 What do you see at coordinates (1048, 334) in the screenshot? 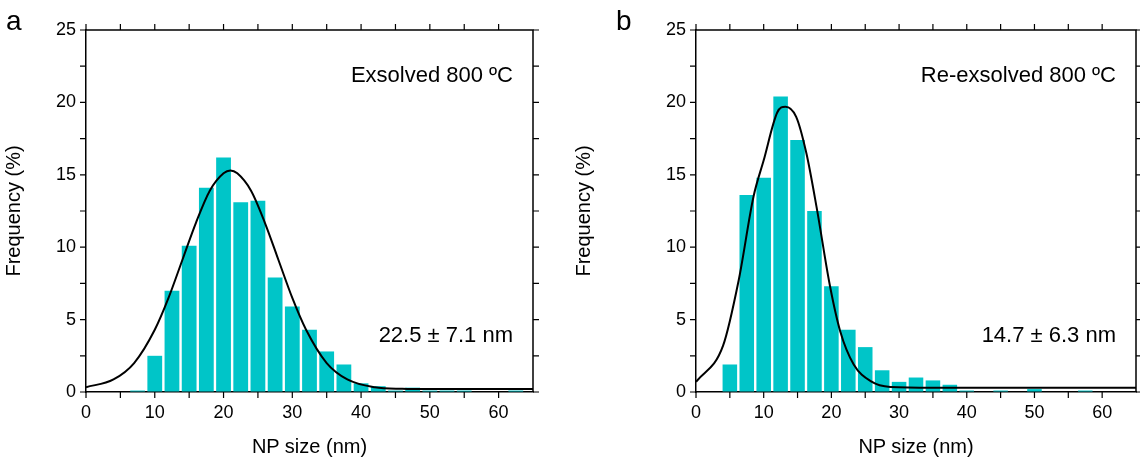
I see `annotation: 14.7 ± 6.3 nm` at bounding box center [1048, 334].